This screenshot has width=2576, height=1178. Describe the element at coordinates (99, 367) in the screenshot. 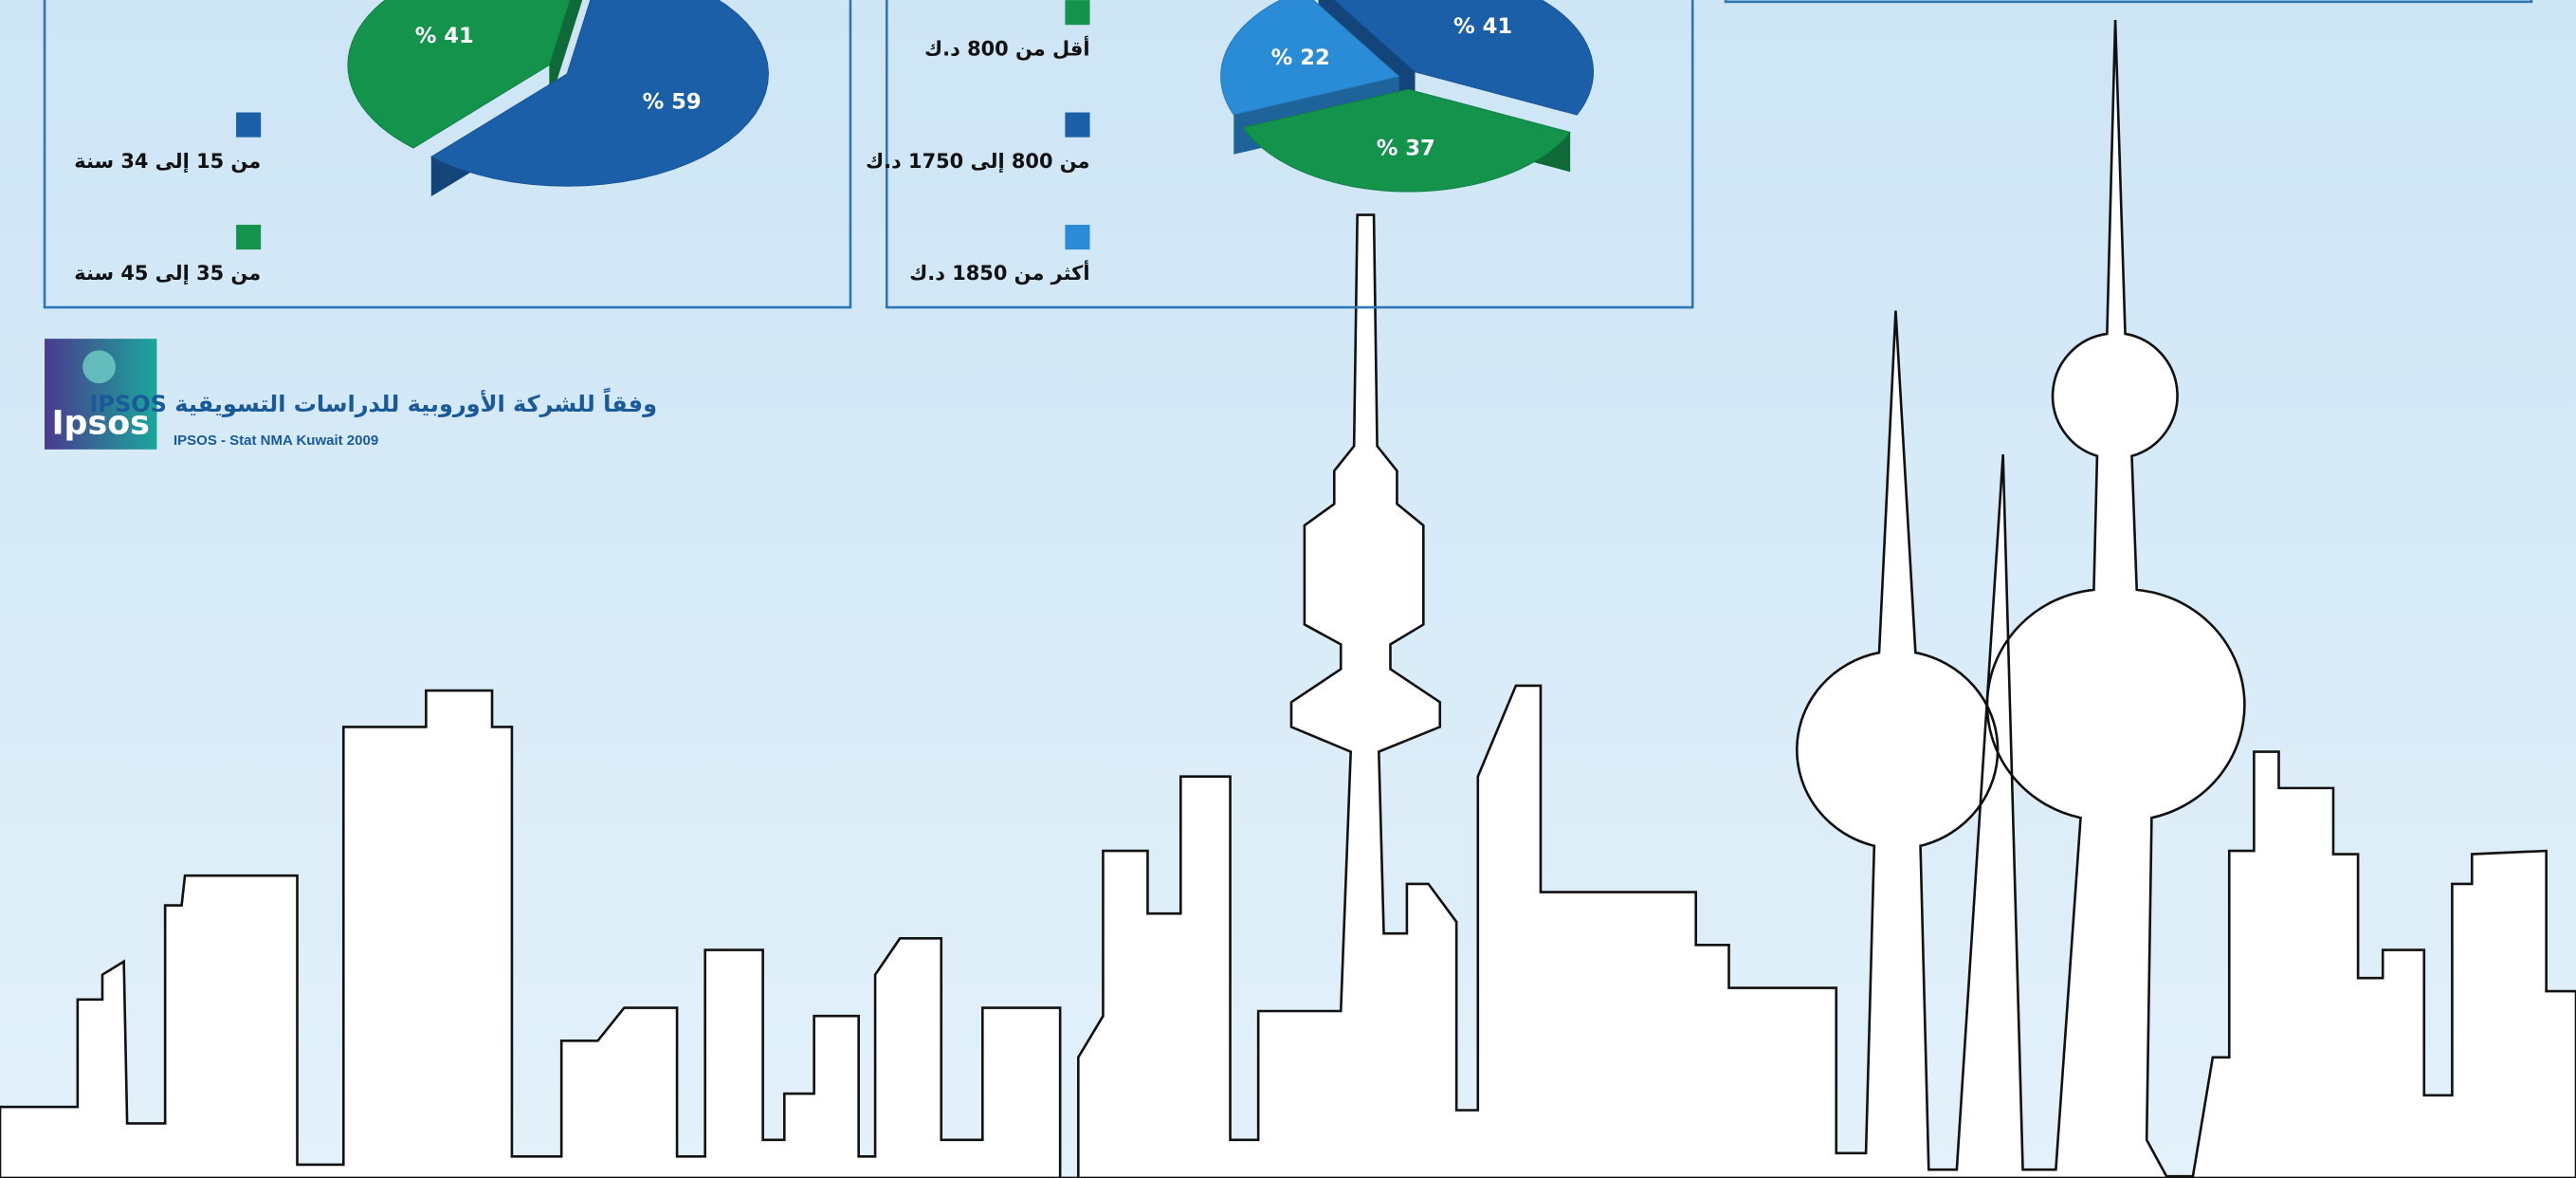

I see `logo-head` at that location.